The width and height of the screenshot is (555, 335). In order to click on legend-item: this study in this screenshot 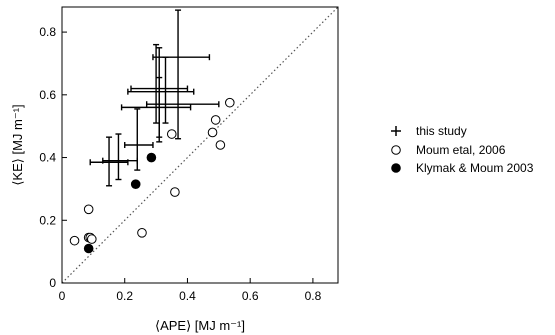, I will do `click(429, 131)`.